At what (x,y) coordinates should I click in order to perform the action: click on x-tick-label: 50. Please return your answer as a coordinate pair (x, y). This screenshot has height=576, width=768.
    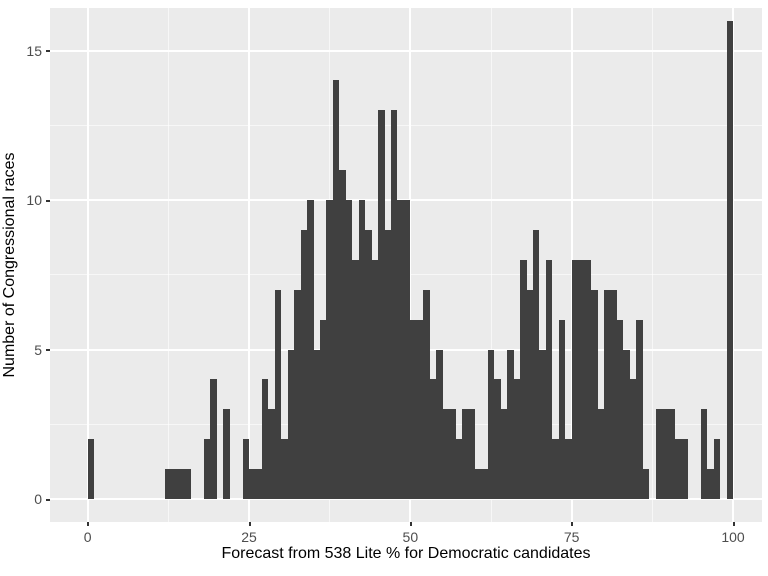
    Looking at the image, I should click on (410, 537).